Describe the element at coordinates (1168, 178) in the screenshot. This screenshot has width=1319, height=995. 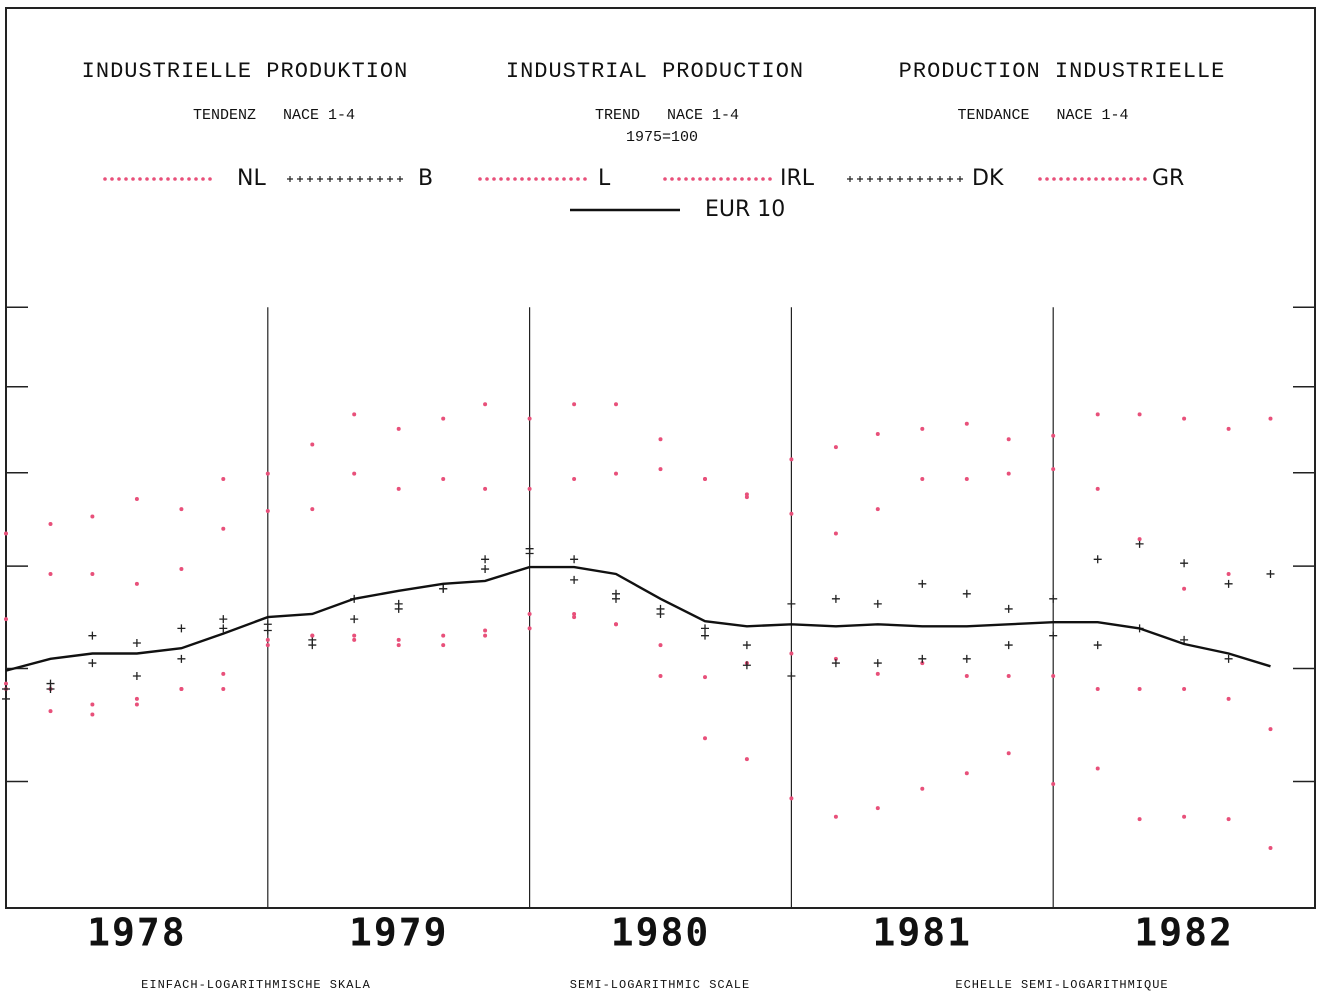
I see `legend-label: GR` at that location.